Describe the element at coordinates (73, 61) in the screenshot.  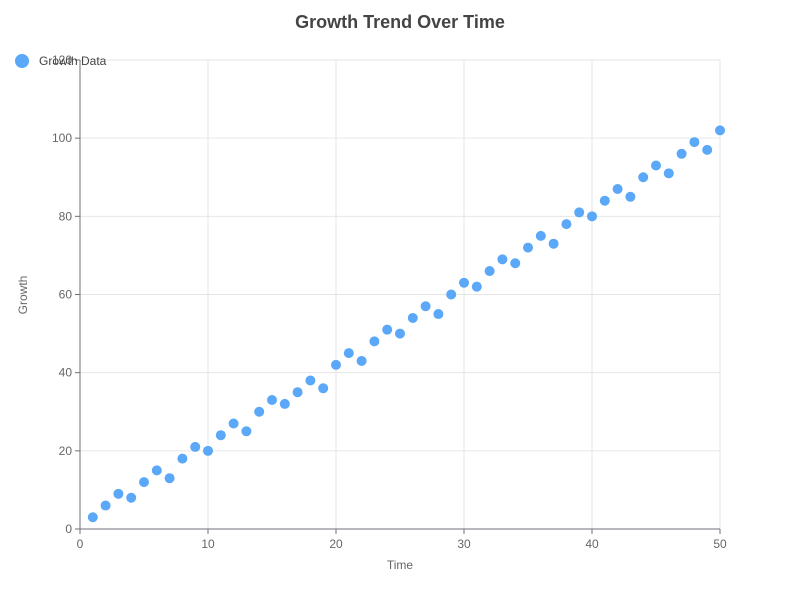
I see `legend-label: Growth Data` at that location.